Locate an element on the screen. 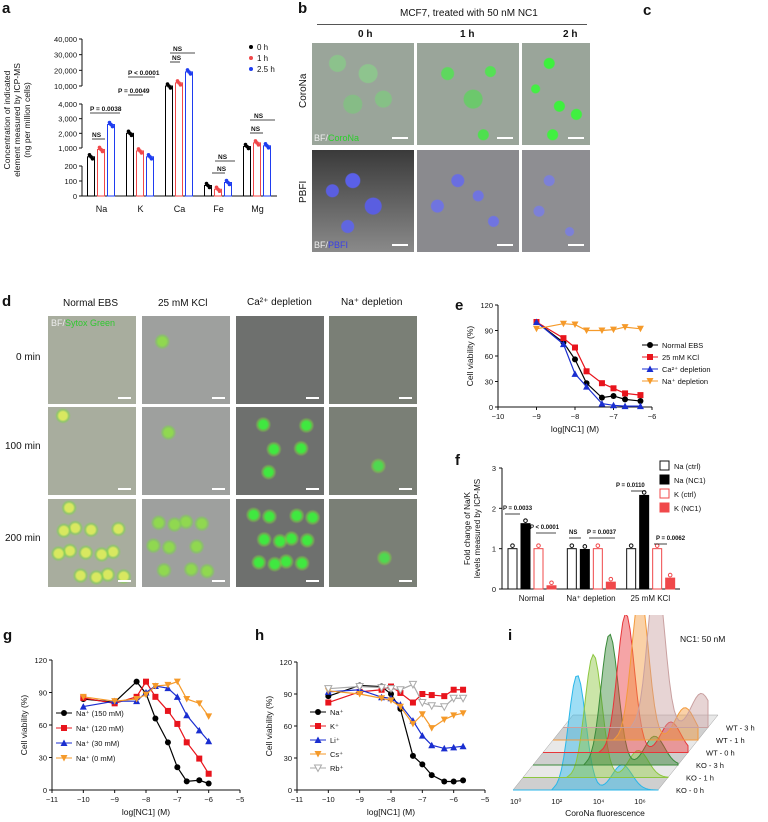 This screenshot has width=768, height=822. legend-label: Na⁺ (120 mM) is located at coordinates (100, 728).